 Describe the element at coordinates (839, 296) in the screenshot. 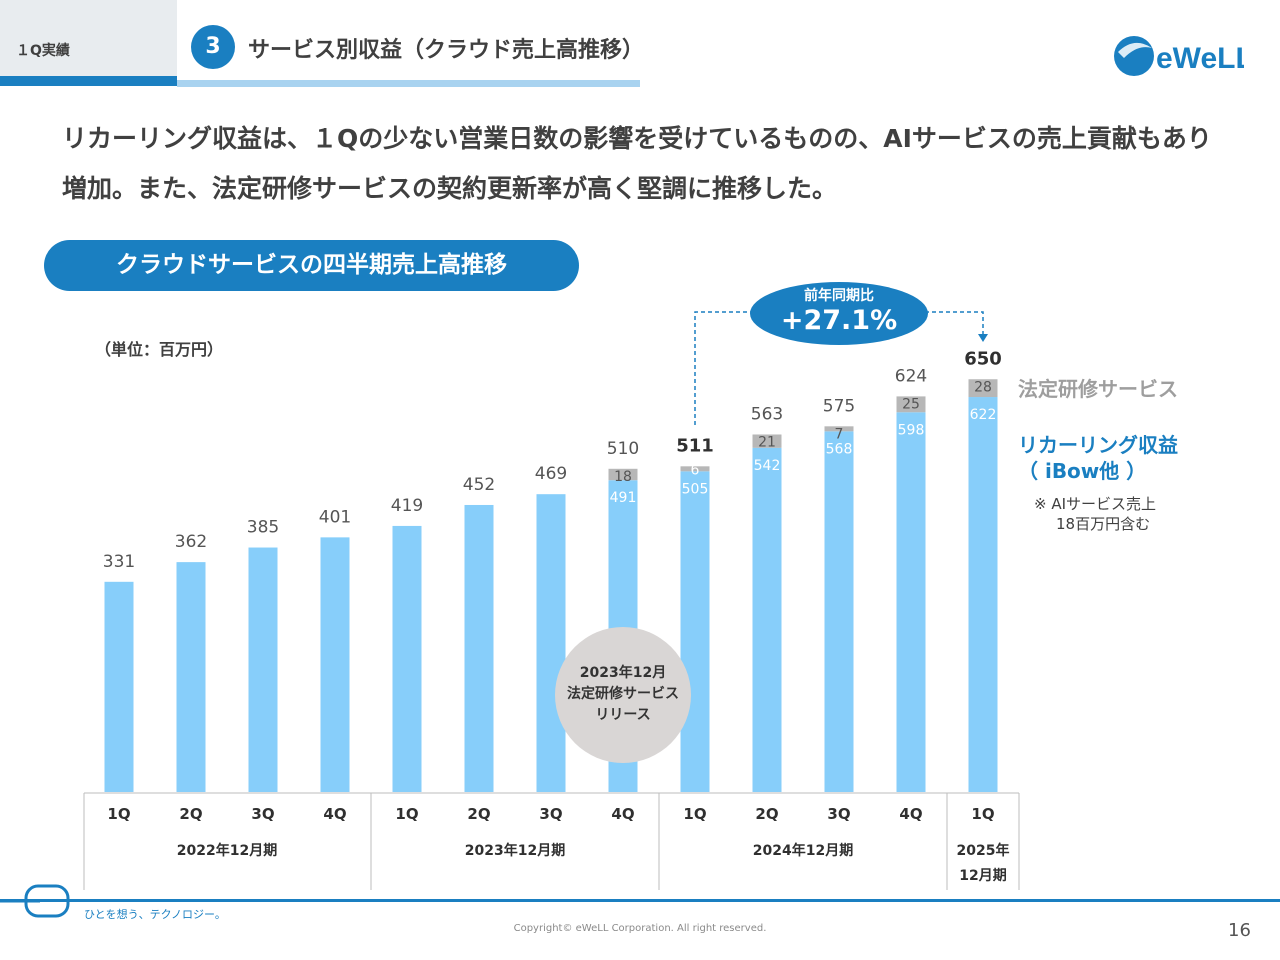

I see `yoy-label: 前年同期比` at that location.